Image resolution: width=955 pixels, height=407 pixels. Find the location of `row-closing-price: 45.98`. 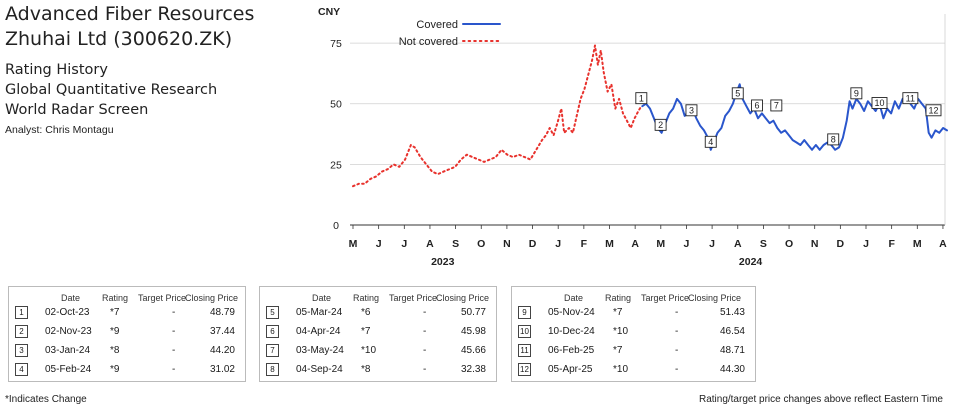

row-closing-price: 45.98 is located at coordinates (473, 331).